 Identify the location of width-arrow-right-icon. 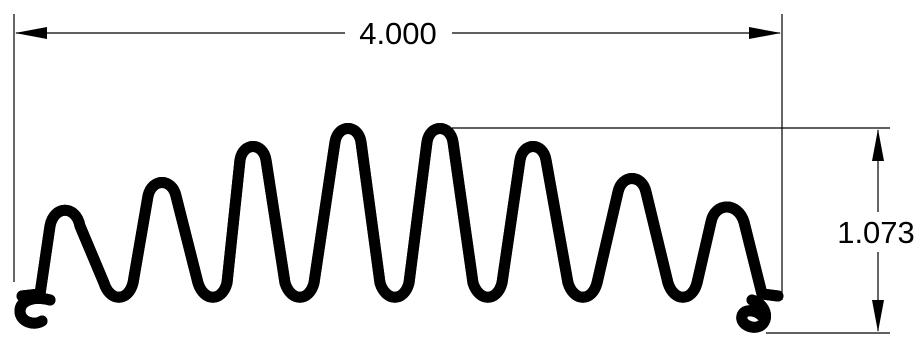
(765, 33).